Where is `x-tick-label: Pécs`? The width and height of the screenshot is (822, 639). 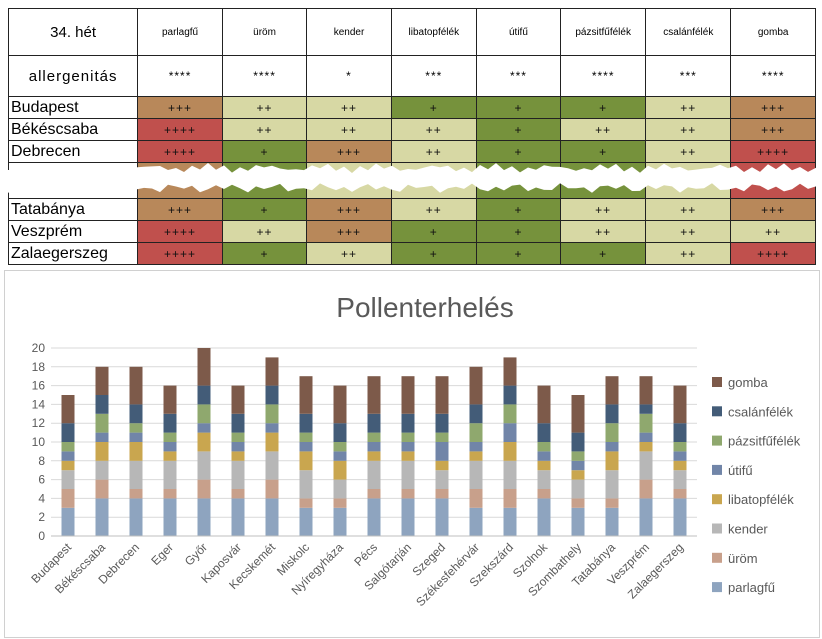
x-tick-label: Pécs is located at coordinates (365, 554).